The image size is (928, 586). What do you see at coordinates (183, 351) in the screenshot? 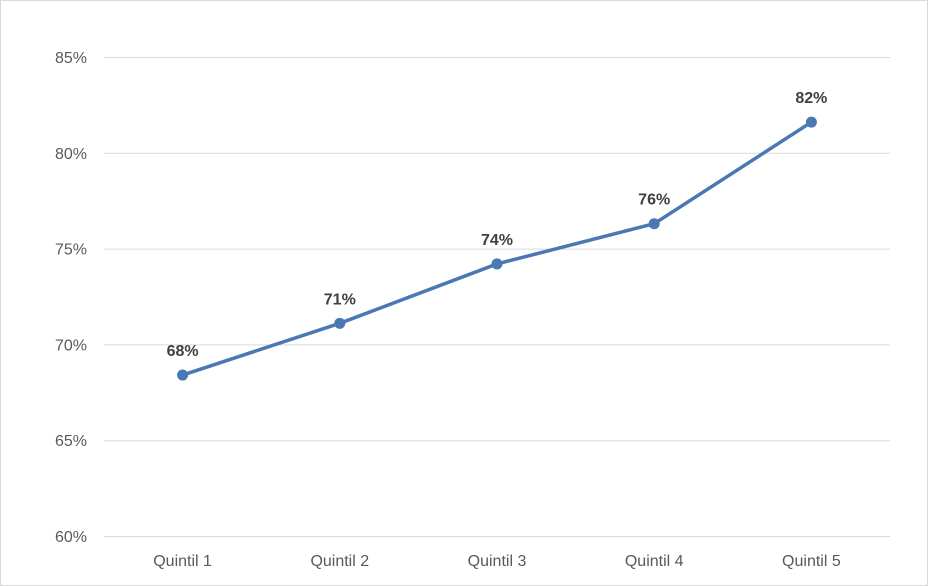
I see `data-label: 68%` at bounding box center [183, 351].